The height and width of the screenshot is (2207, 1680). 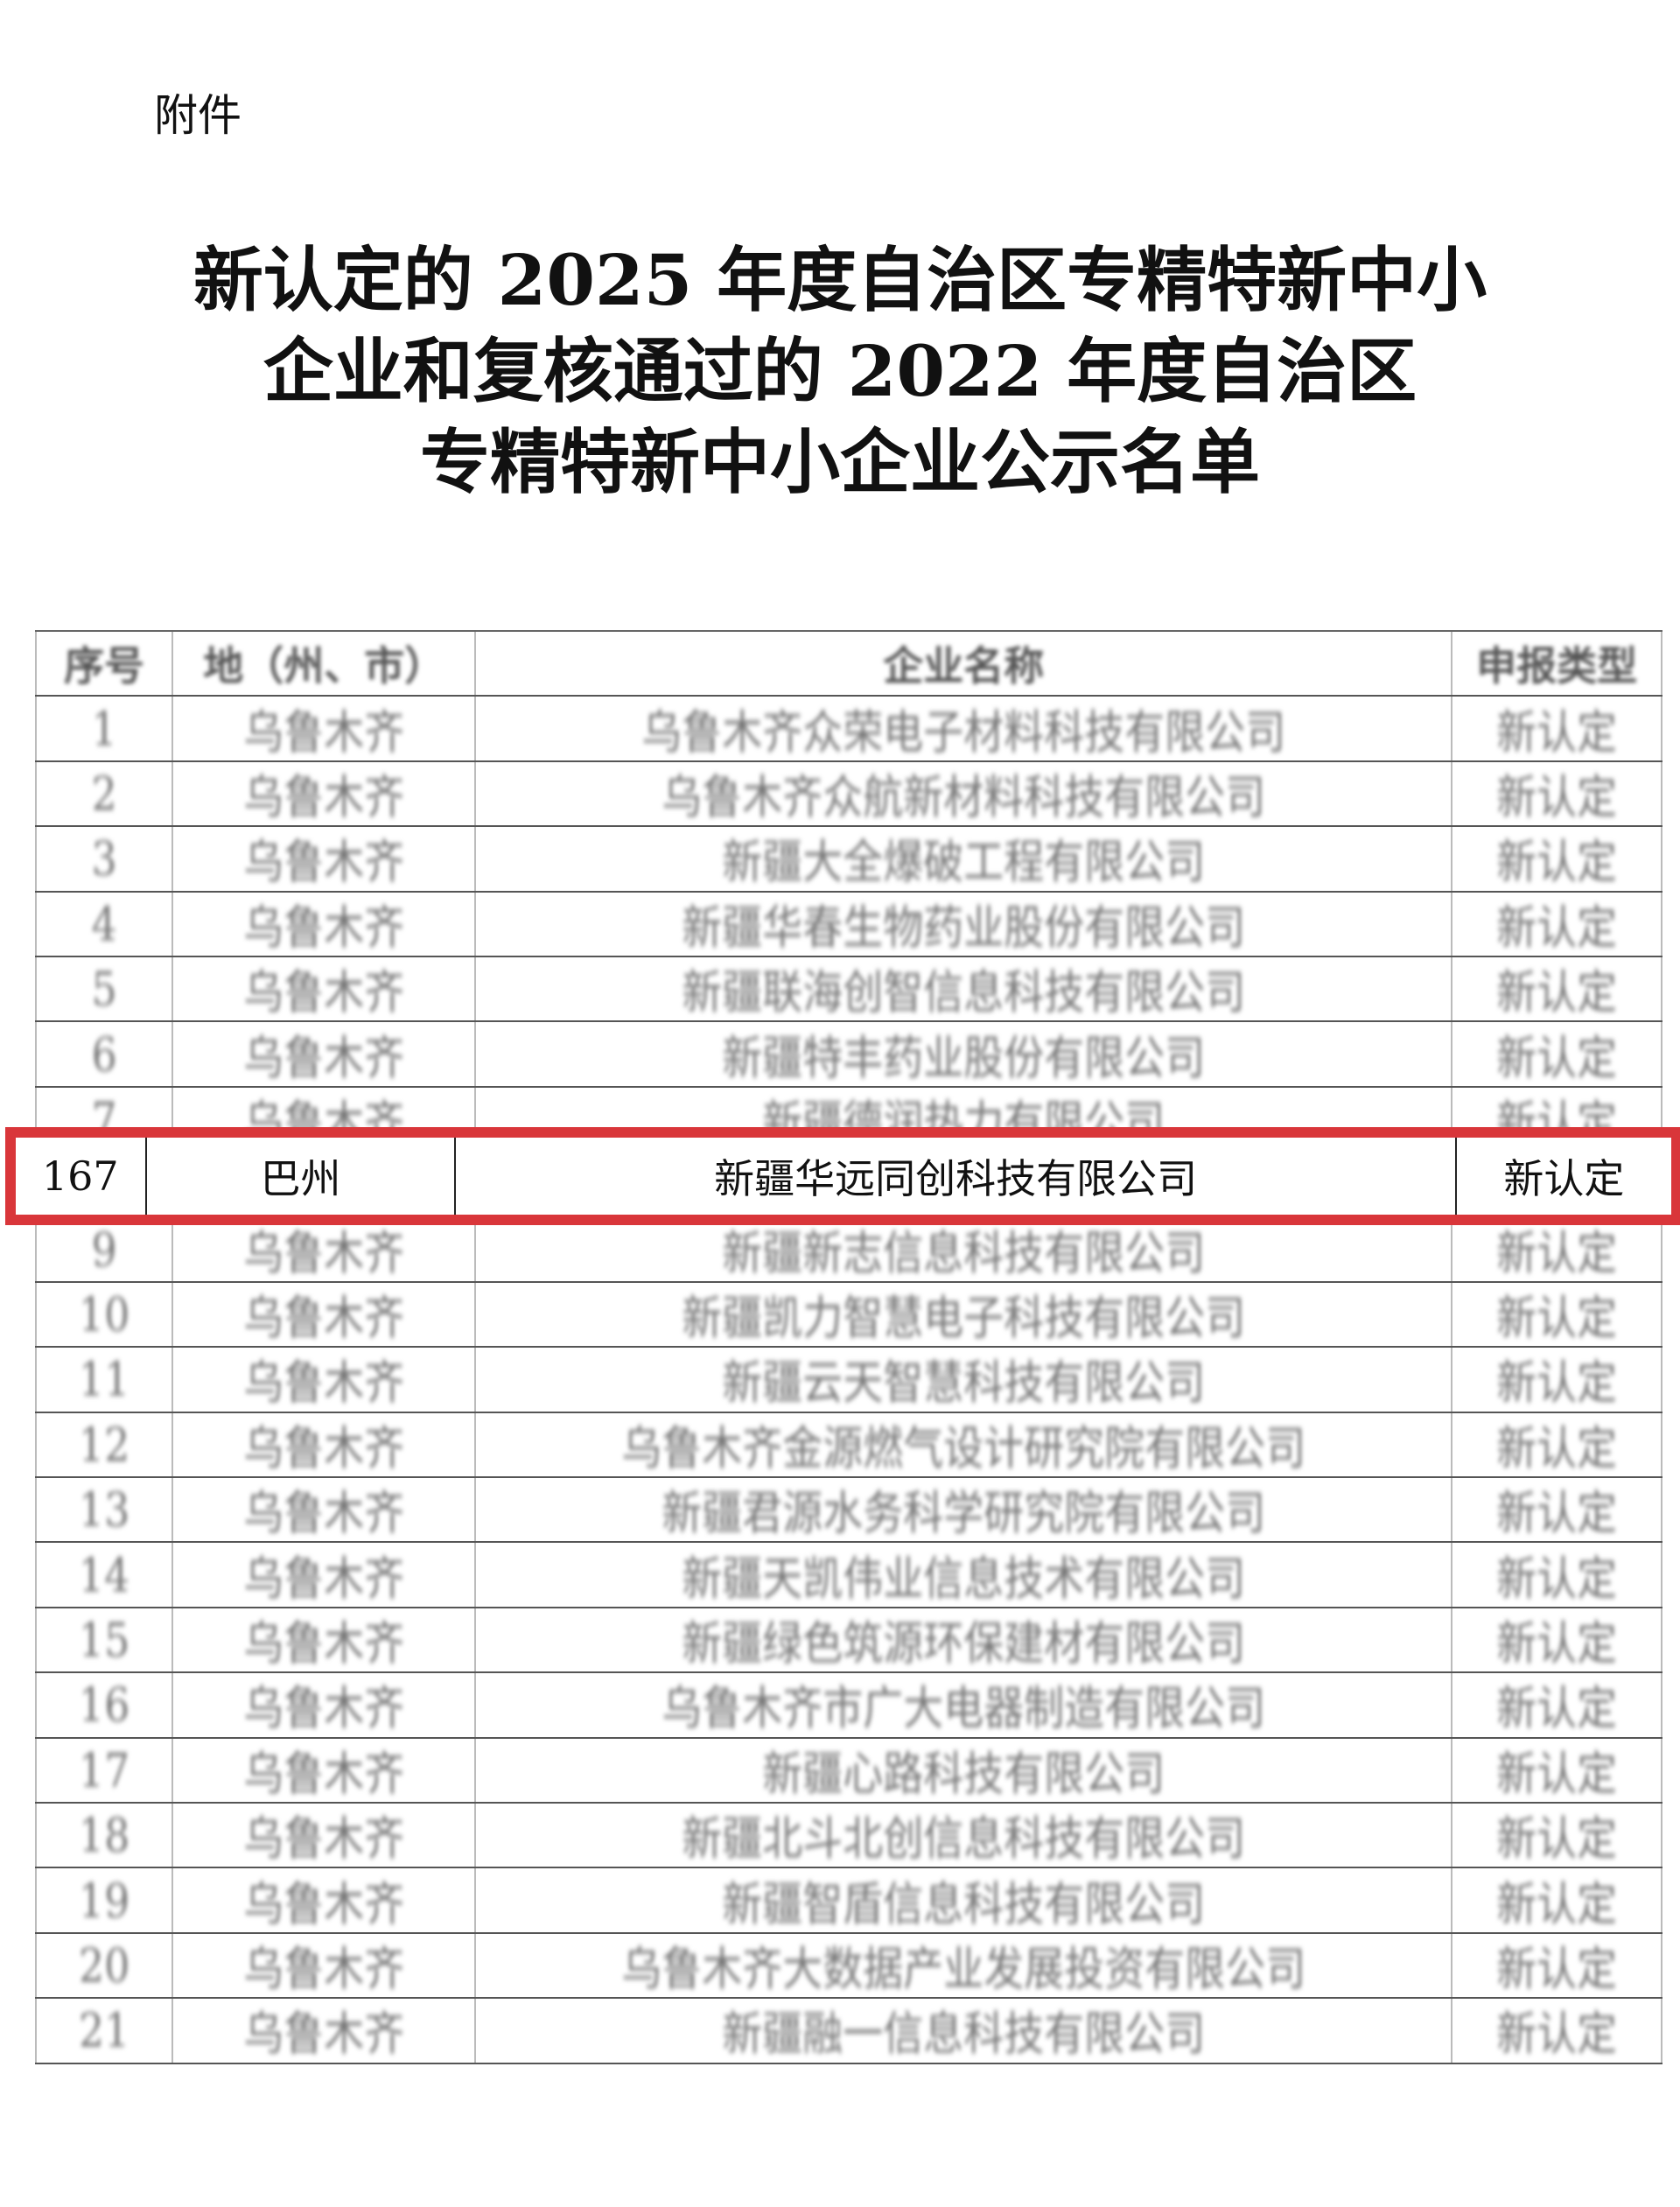 What do you see at coordinates (1557, 664) in the screenshot?
I see `header-type: 申报类型` at bounding box center [1557, 664].